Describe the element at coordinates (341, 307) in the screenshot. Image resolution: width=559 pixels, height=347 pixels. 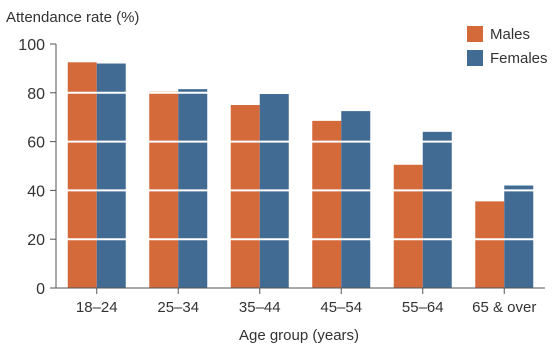
I see `x-tick-label-3: 45–54` at that location.